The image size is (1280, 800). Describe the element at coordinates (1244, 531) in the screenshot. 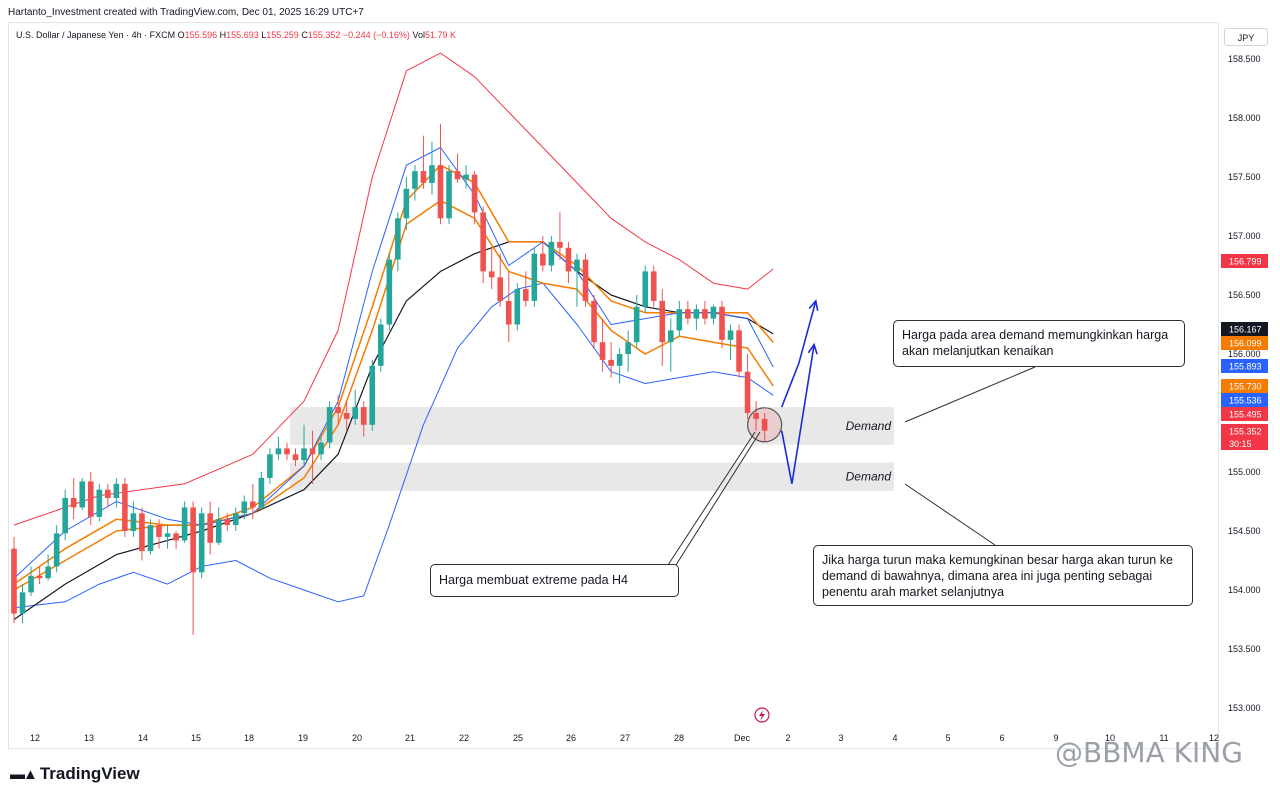

I see `y-tick-label: 154.500` at that location.